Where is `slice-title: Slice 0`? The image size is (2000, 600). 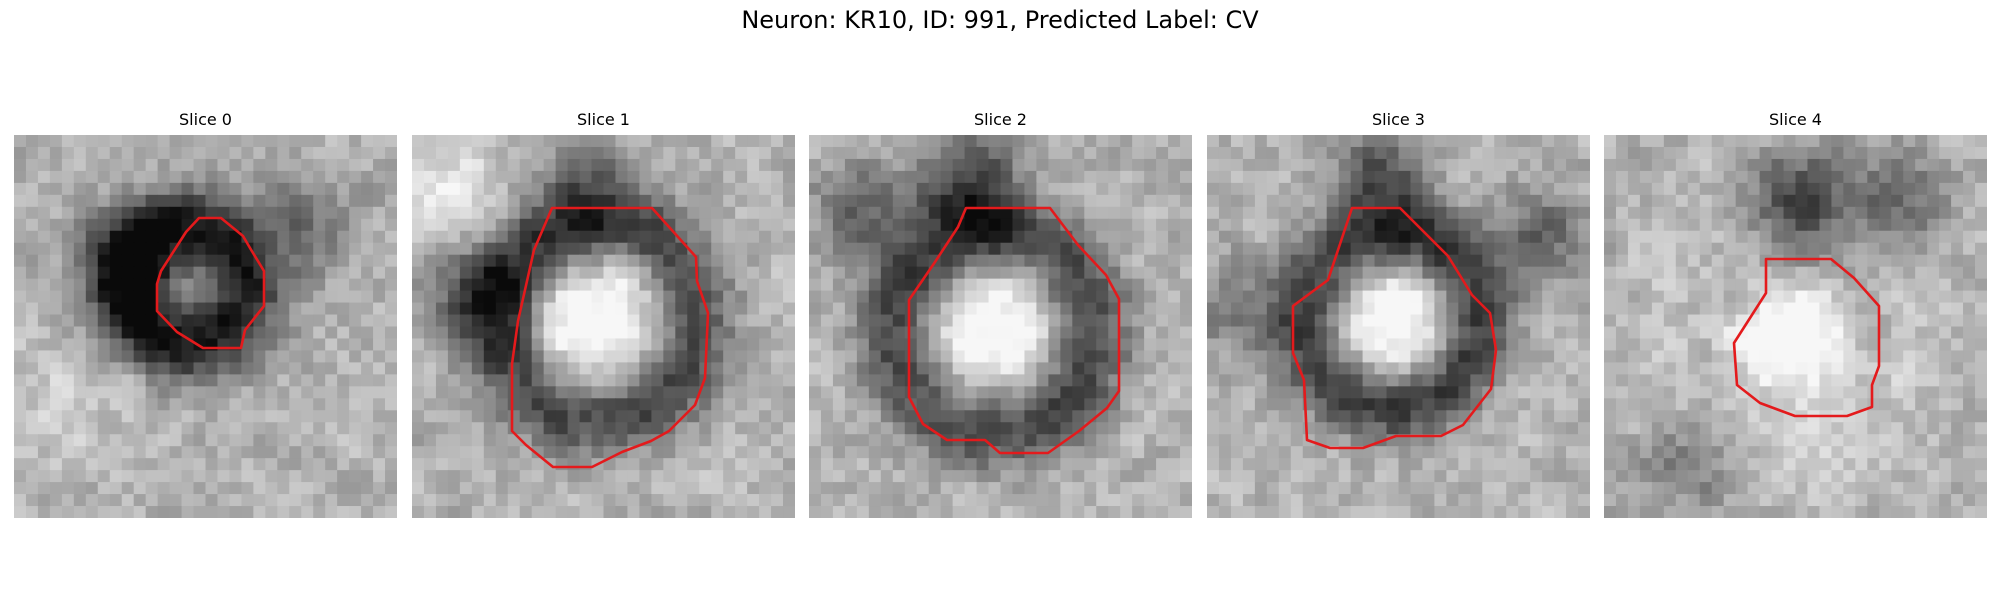 slice-title: Slice 0 is located at coordinates (205, 119).